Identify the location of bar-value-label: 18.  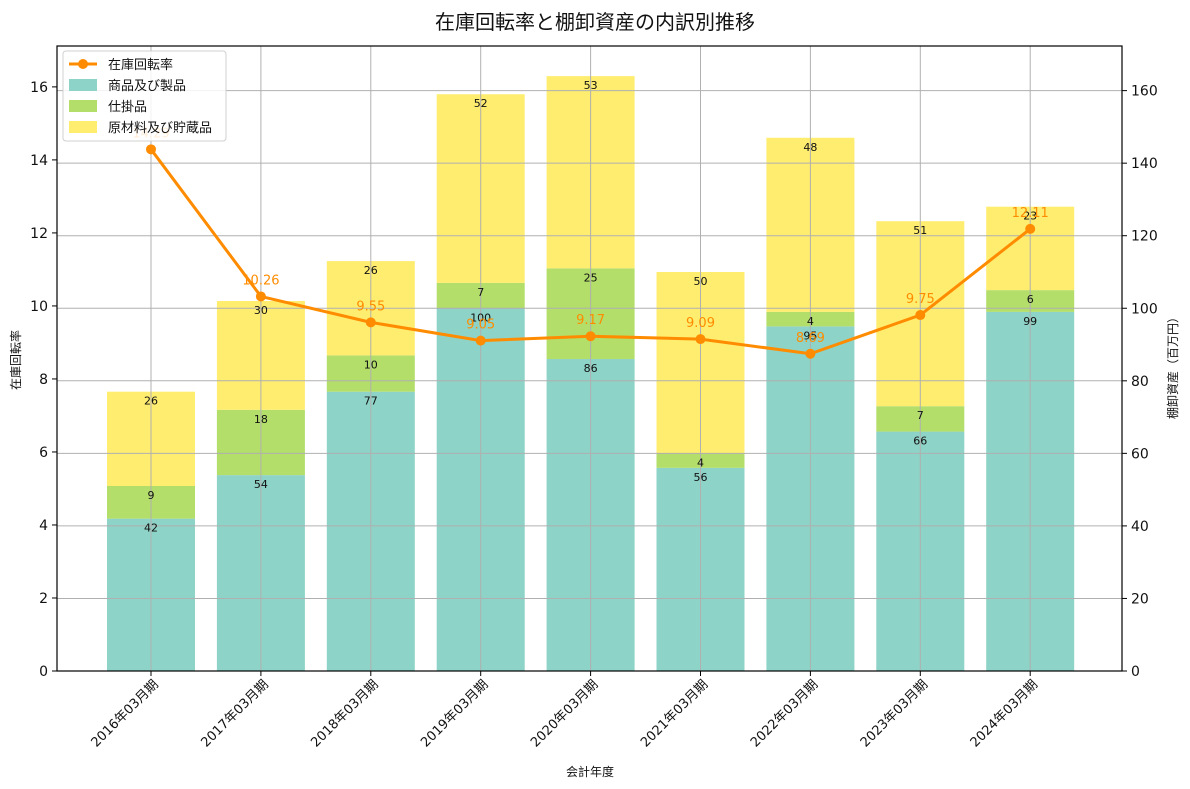
(261, 419).